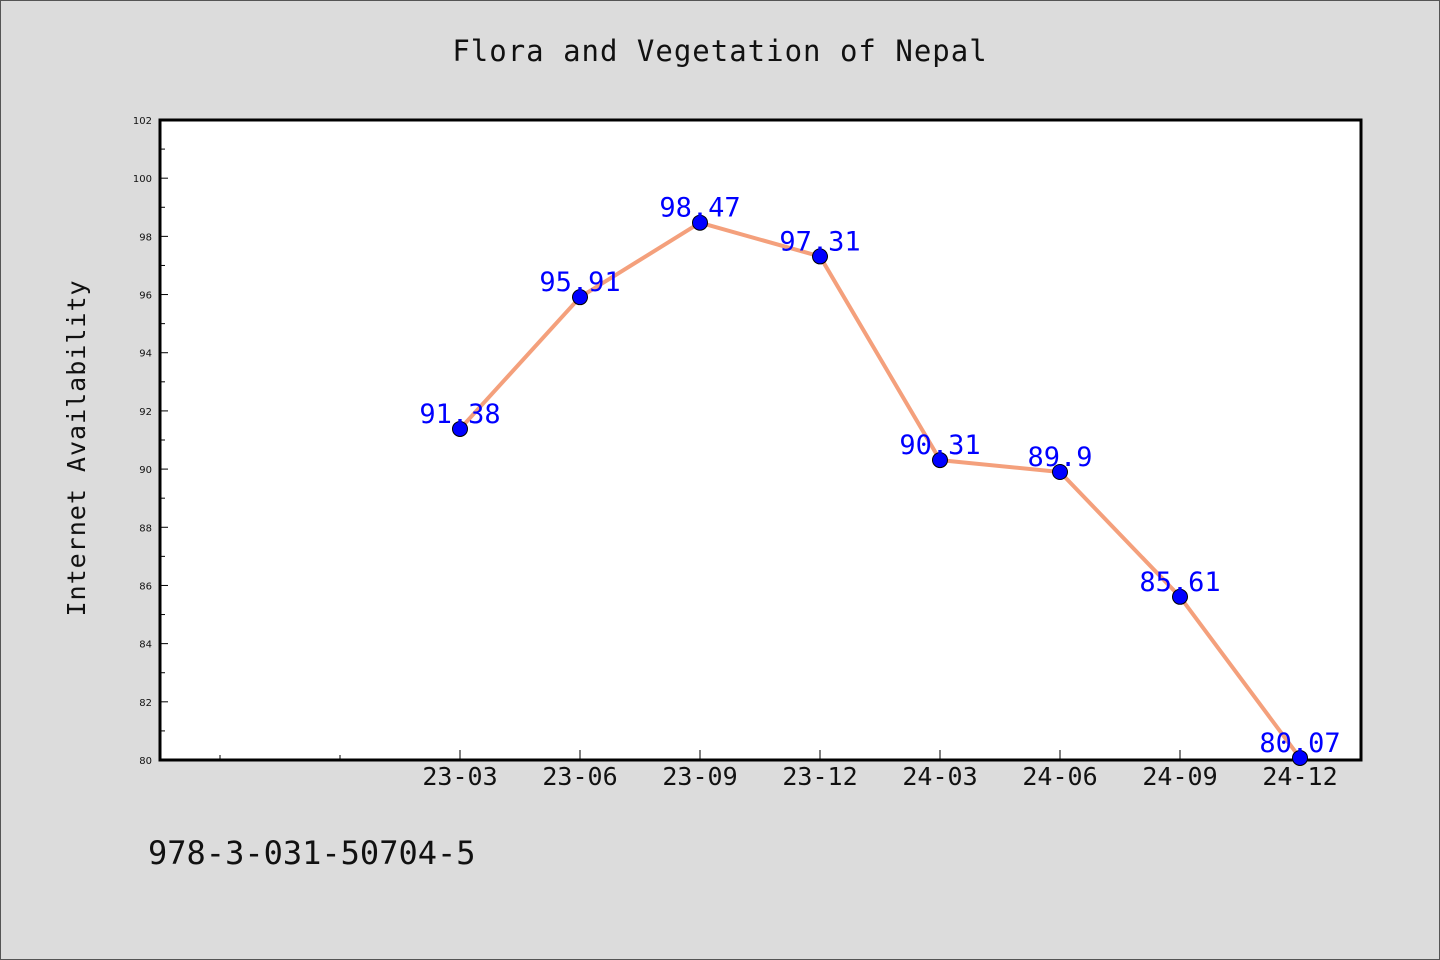 The image size is (1440, 960). Describe the element at coordinates (939, 776) in the screenshot. I see `x-tick-label: 24-03` at that location.